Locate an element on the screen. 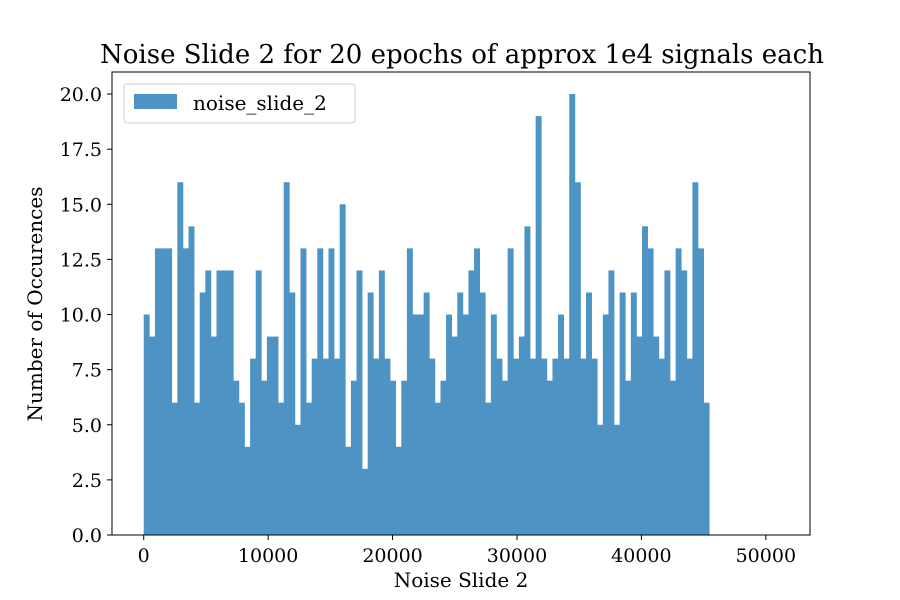 The width and height of the screenshot is (900, 600). x-tick-label: 10000 is located at coordinates (268, 556).